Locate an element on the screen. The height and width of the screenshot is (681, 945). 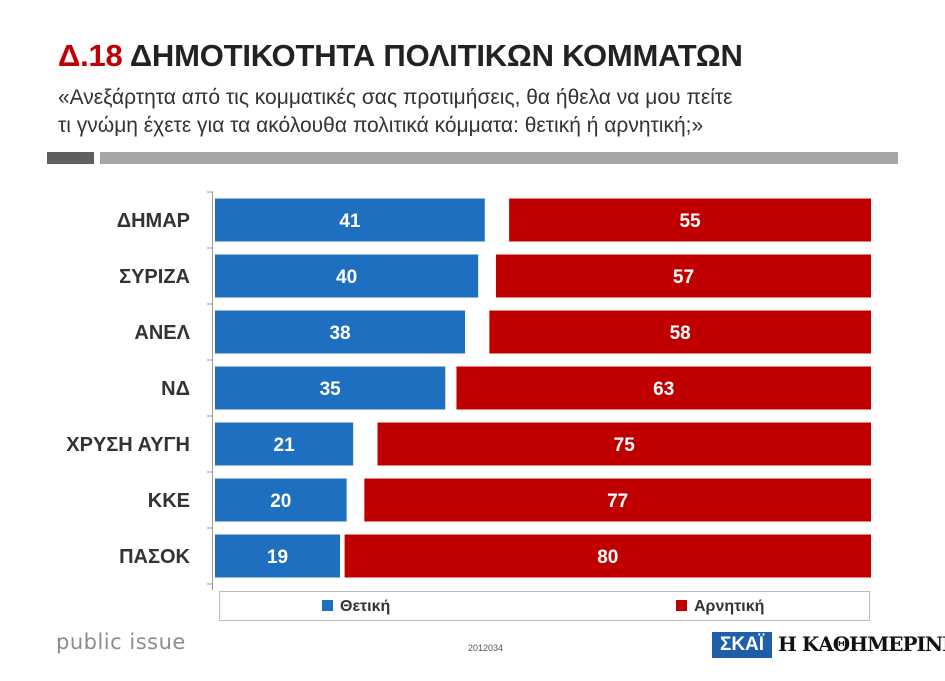
legend-item-positive: Θετική is located at coordinates (356, 607).